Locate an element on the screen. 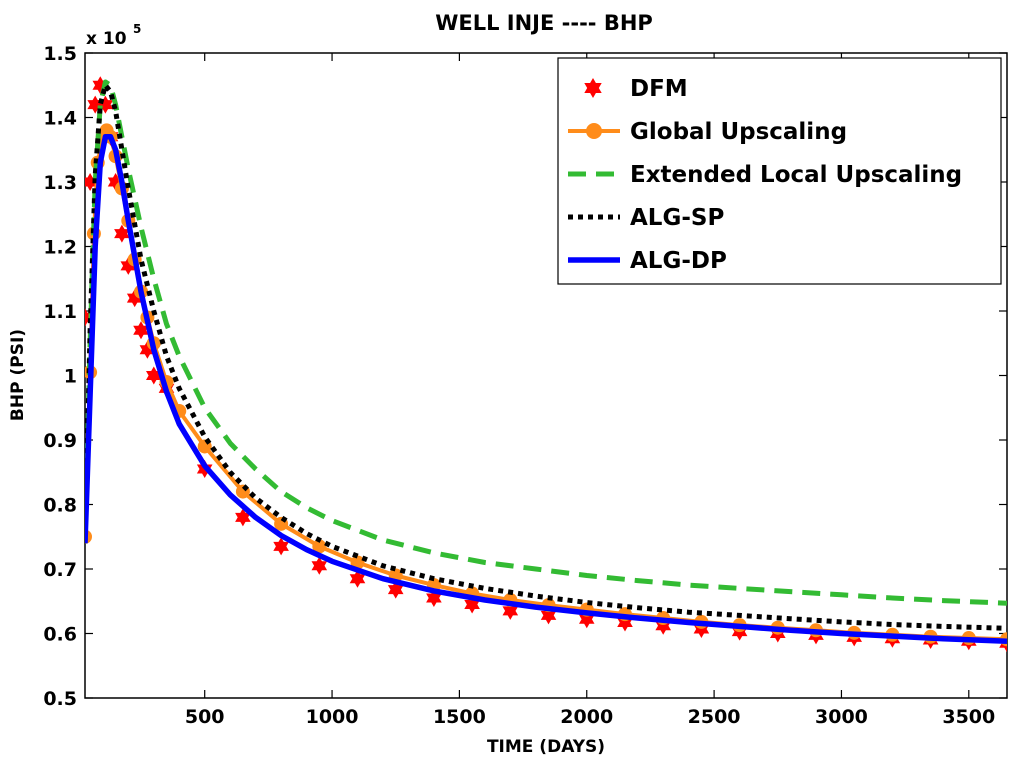 The height and width of the screenshot is (766, 1024). y-tick-label: 0.9 is located at coordinates (60, 441).